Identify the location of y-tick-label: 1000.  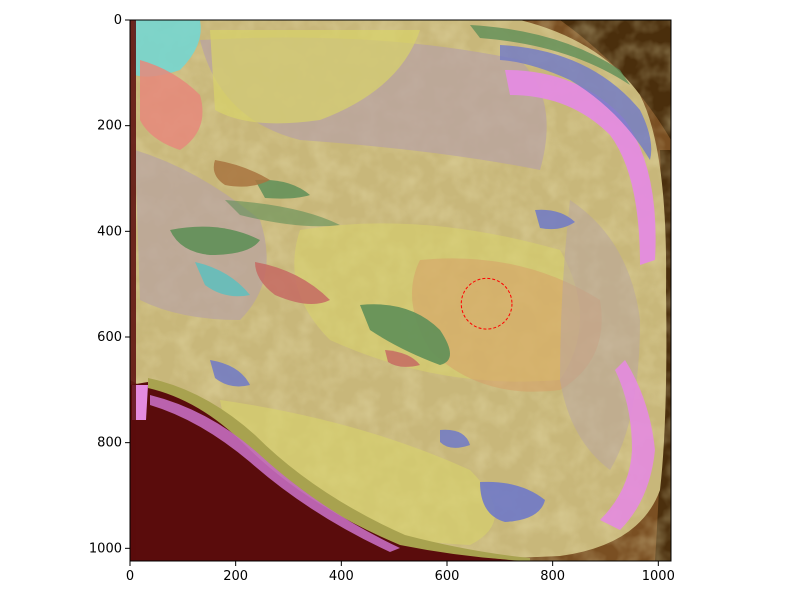
(105, 548).